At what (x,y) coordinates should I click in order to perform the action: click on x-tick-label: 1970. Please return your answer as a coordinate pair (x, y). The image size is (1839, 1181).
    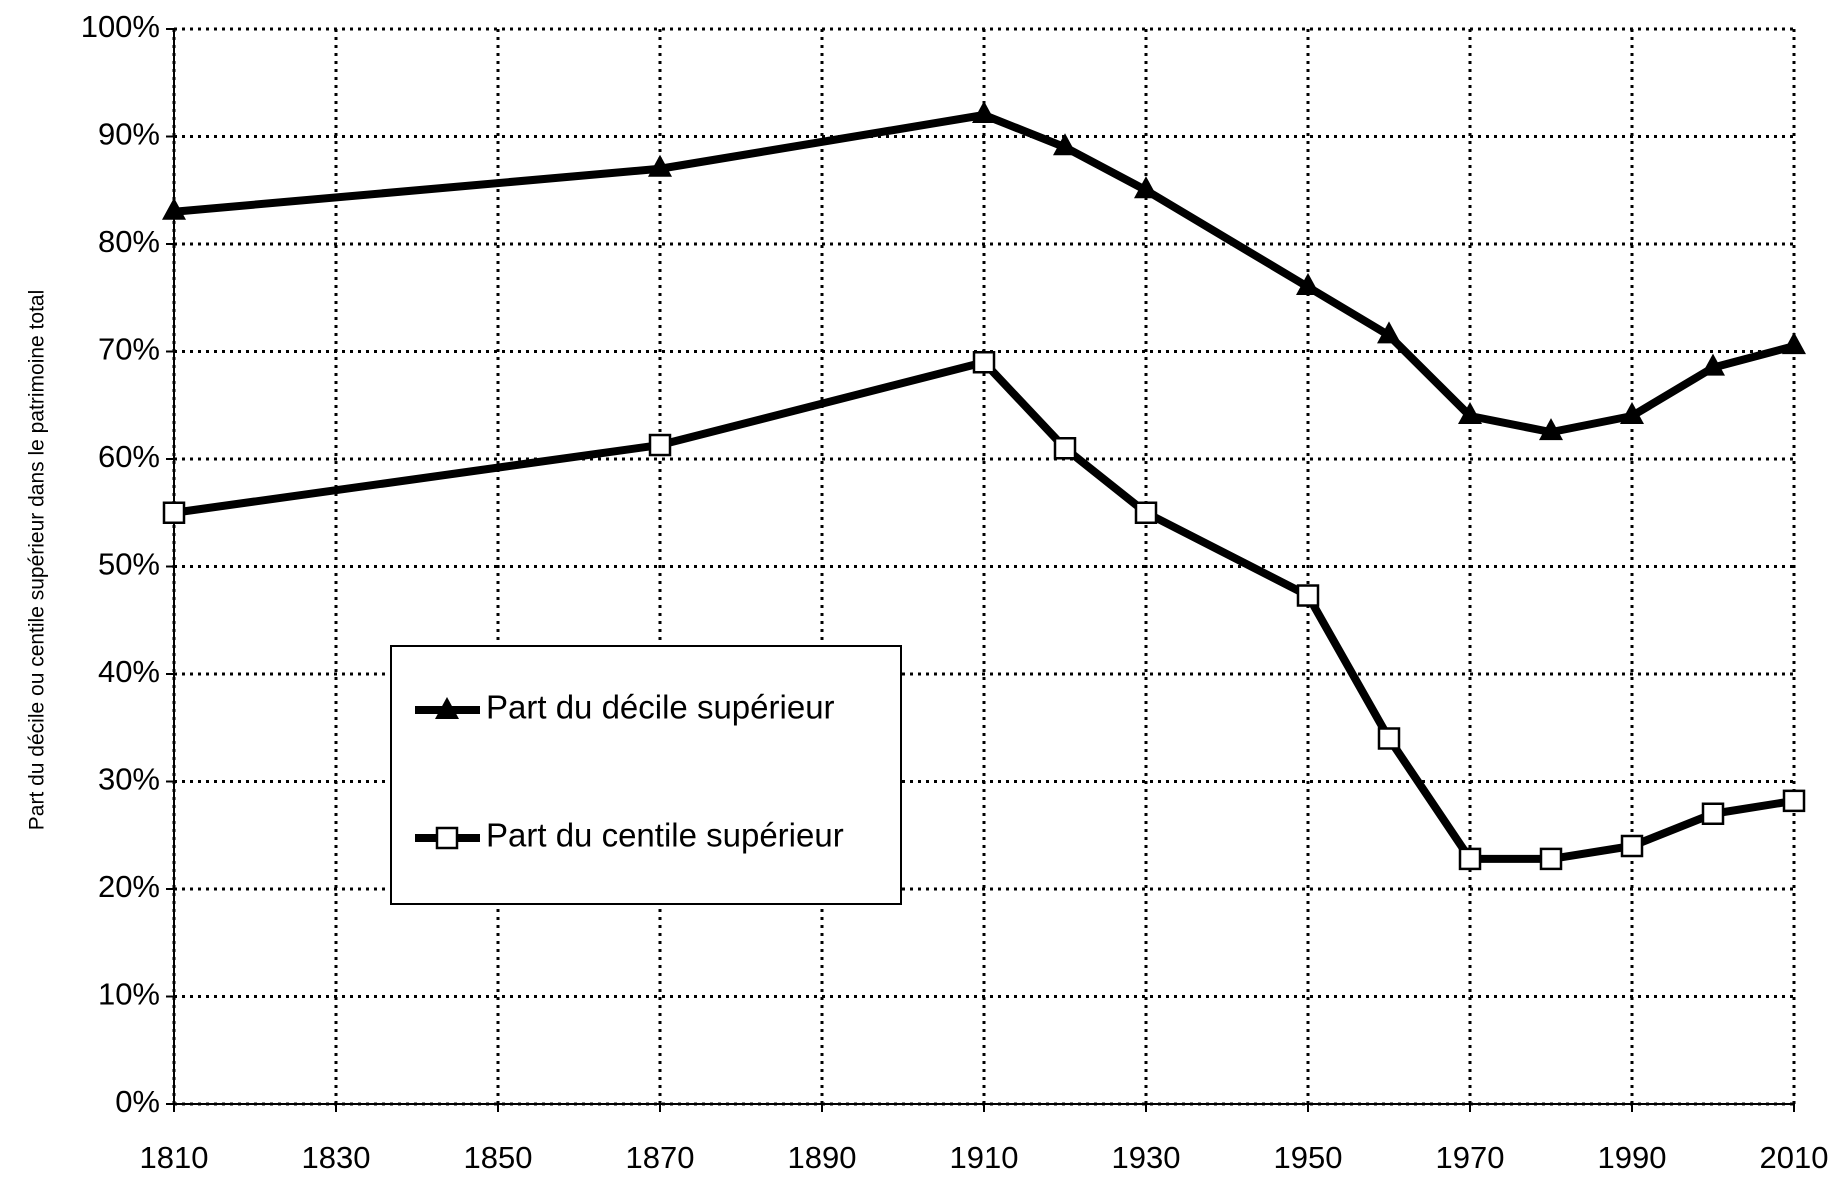
    Looking at the image, I should click on (1470, 1157).